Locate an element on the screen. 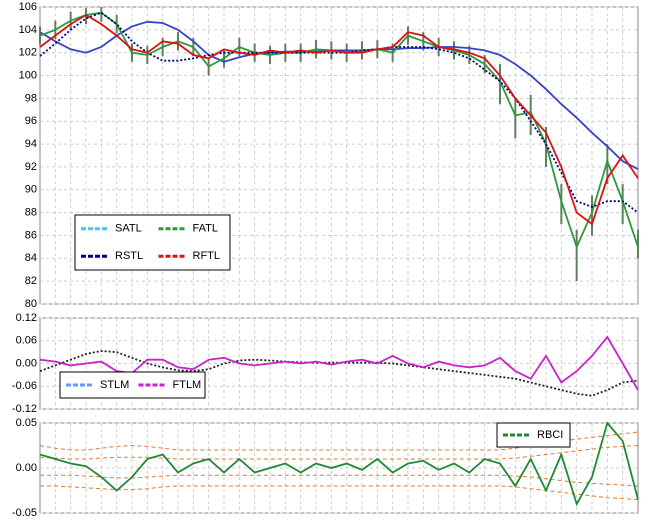 This screenshot has height=522, width=650. legend-label: STLM is located at coordinates (114, 385).